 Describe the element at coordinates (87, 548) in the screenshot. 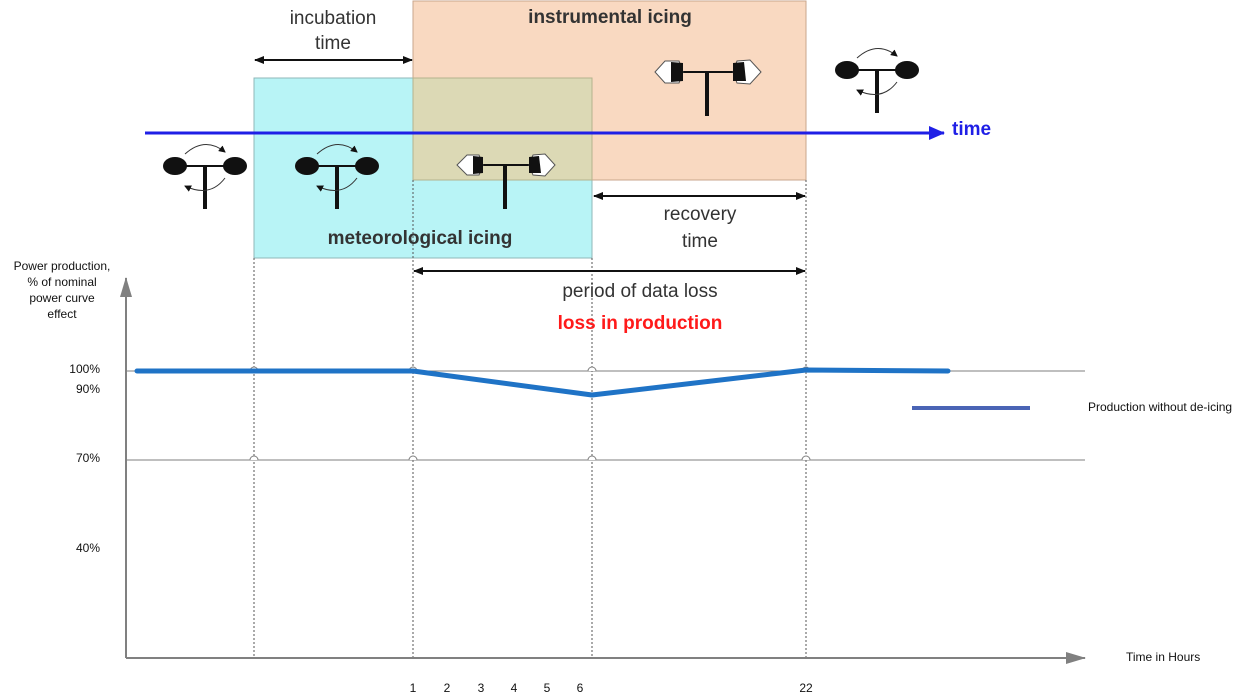

I see `y-tick-label: 40%` at that location.